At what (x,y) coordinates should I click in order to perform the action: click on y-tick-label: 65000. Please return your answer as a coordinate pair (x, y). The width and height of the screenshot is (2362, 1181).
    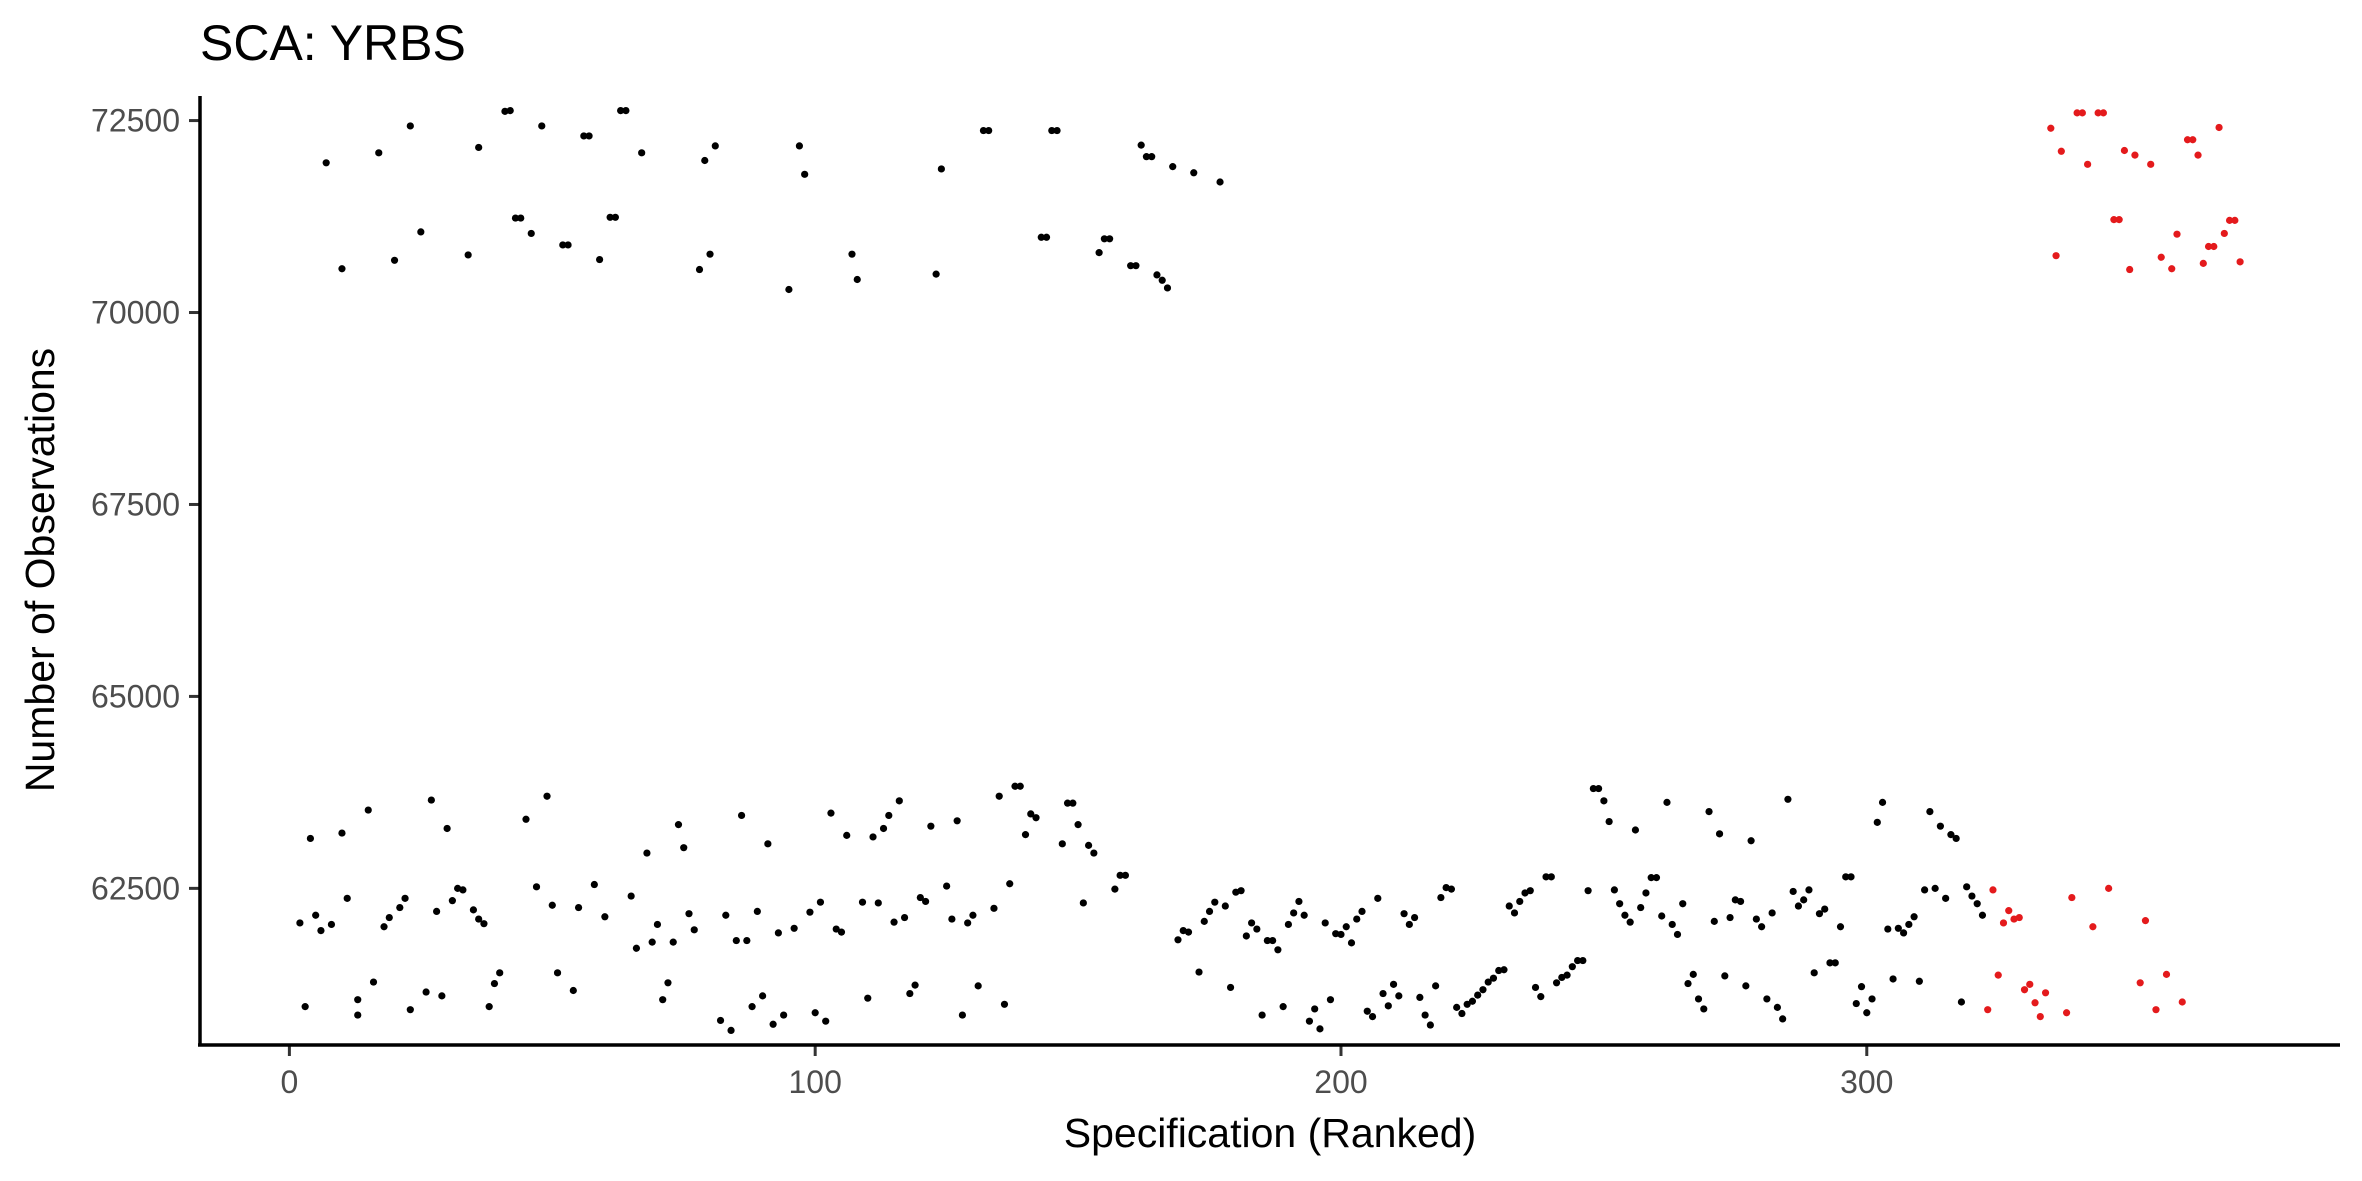
    Looking at the image, I should click on (135, 696).